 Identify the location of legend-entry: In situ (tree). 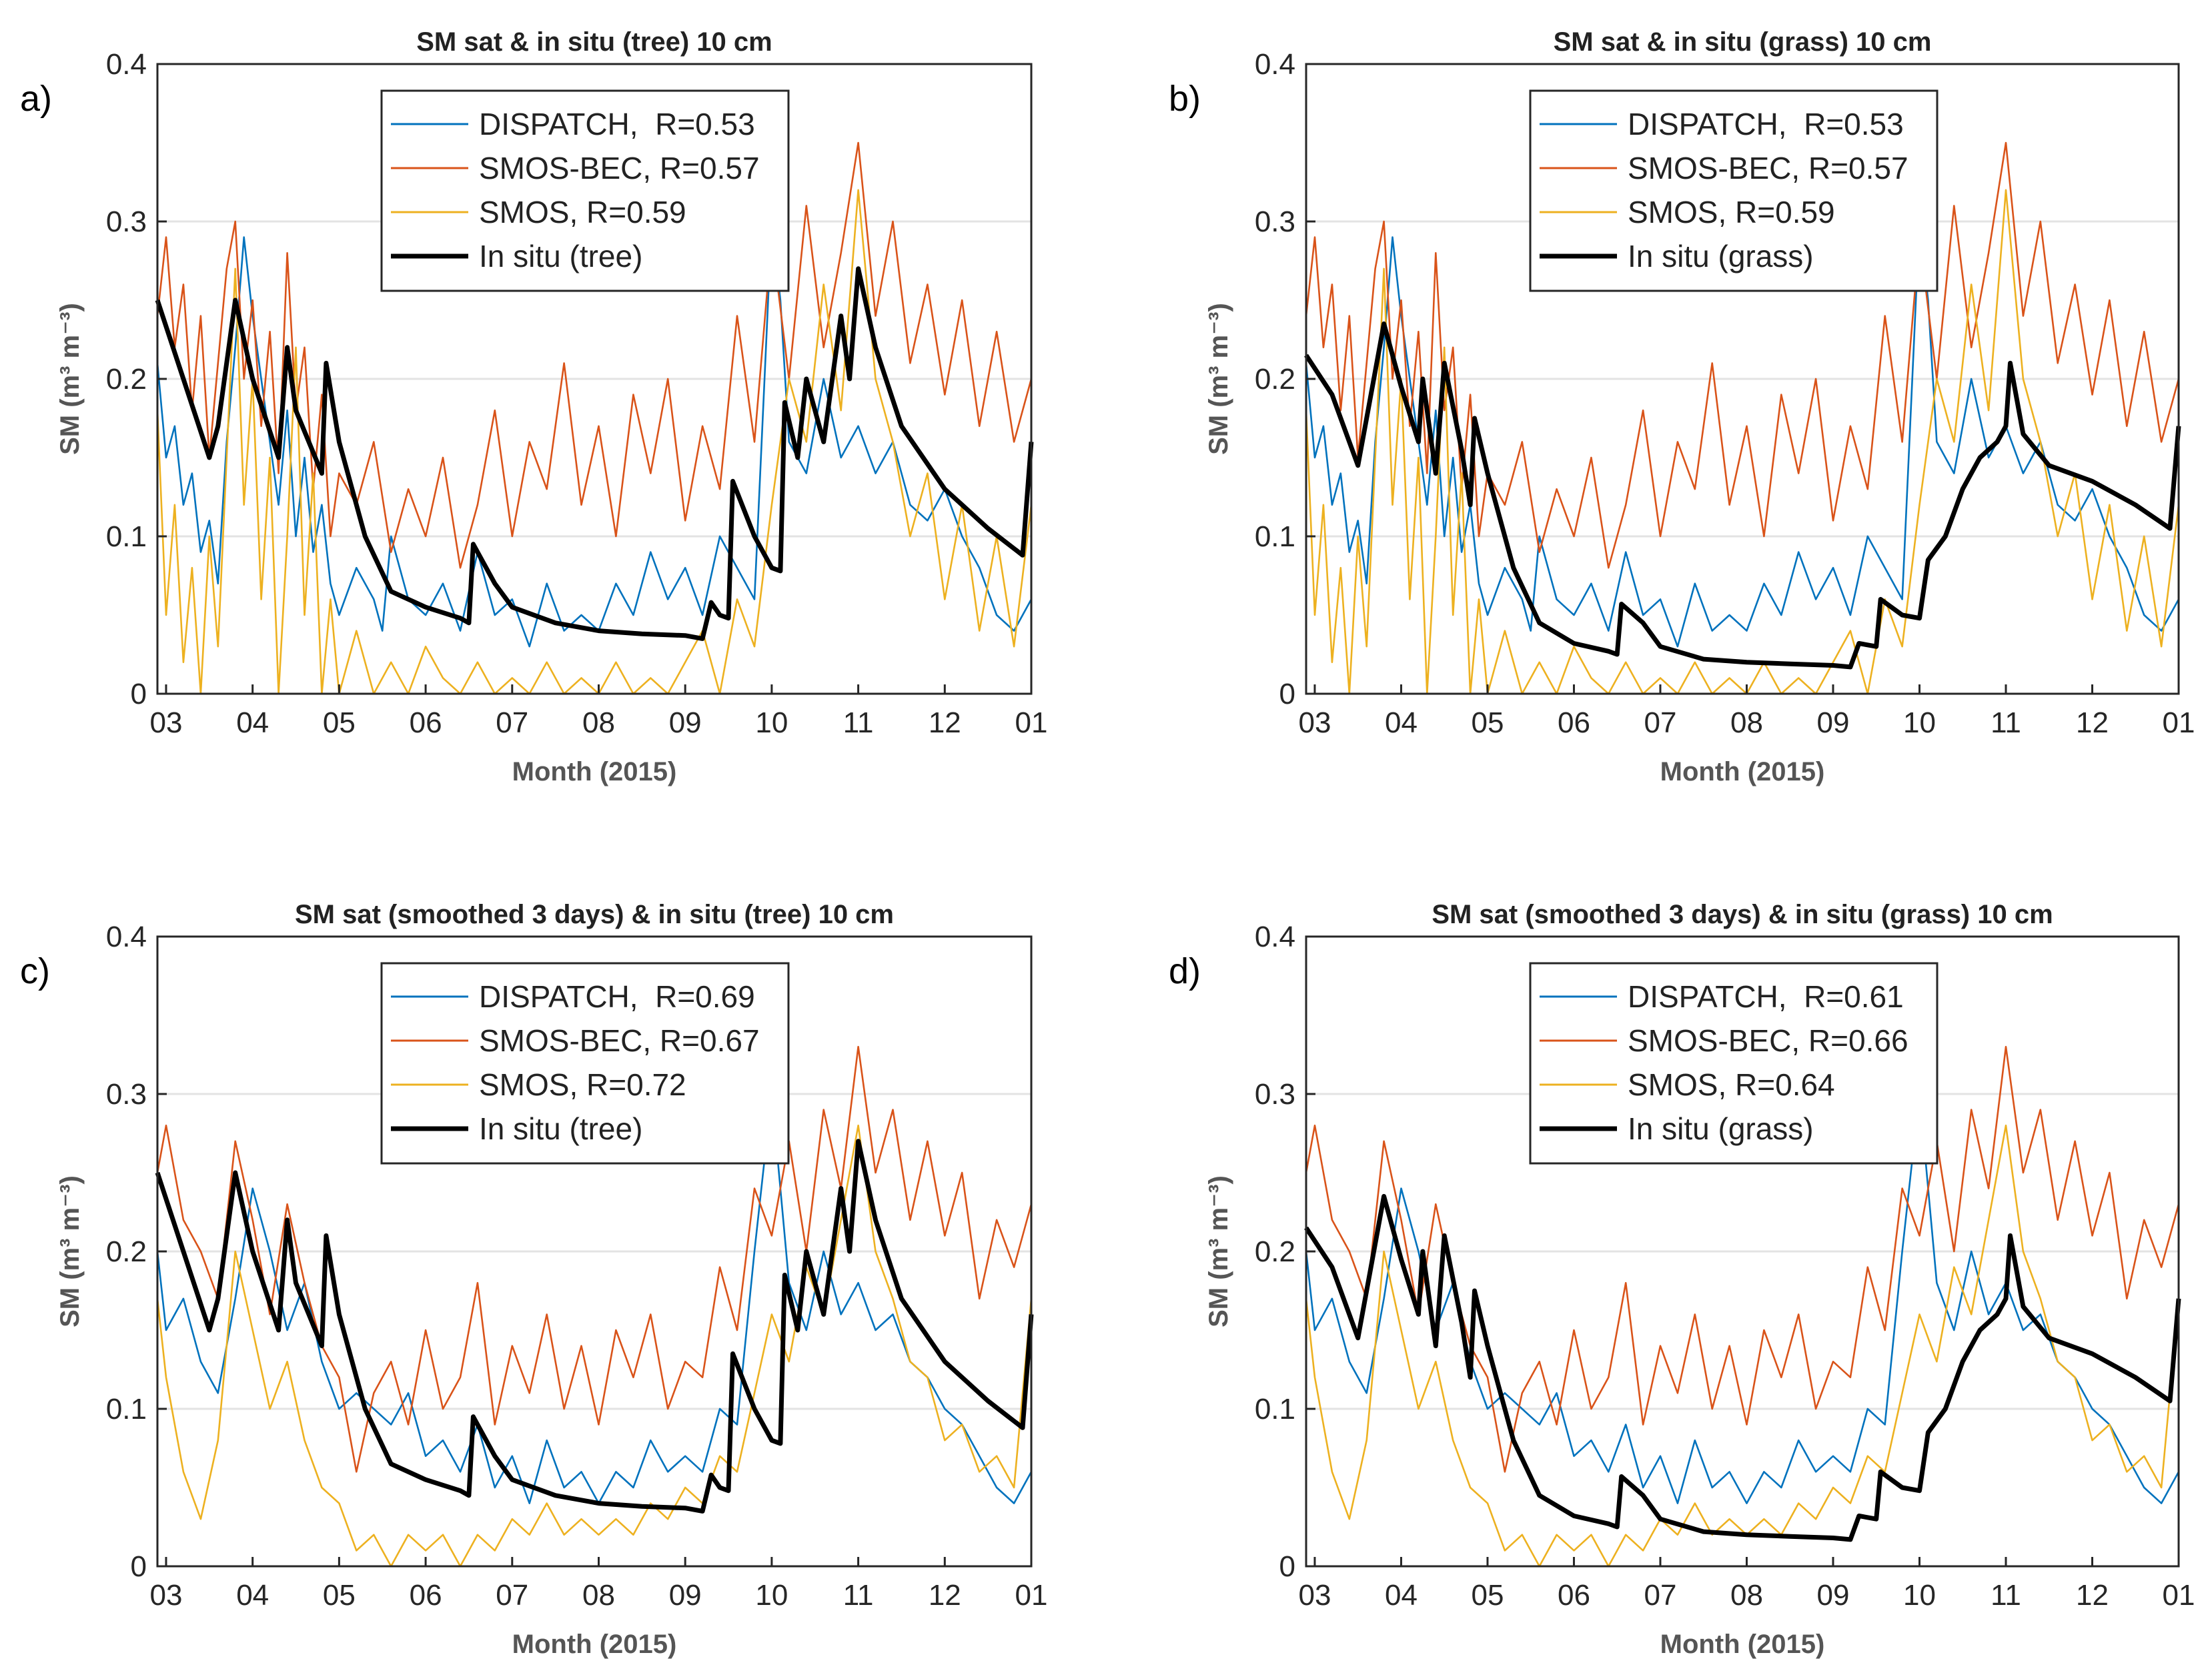
(560, 256).